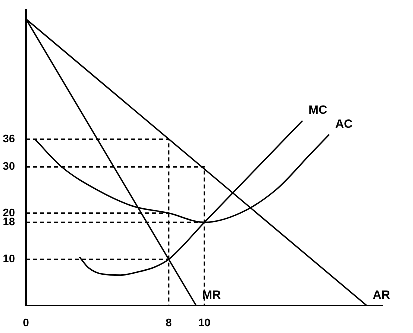 The height and width of the screenshot is (333, 413). Describe the element at coordinates (9, 167) in the screenshot. I see `y-tick-label: 30` at that location.